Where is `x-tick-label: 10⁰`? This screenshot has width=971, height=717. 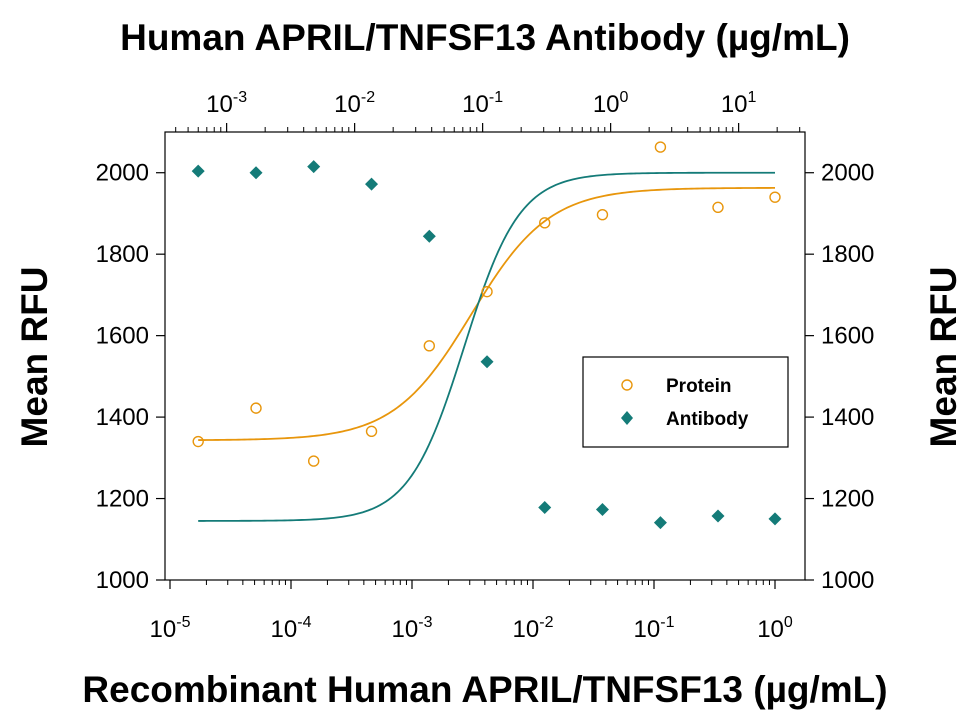 x-tick-label: 10⁰ is located at coordinates (775, 628).